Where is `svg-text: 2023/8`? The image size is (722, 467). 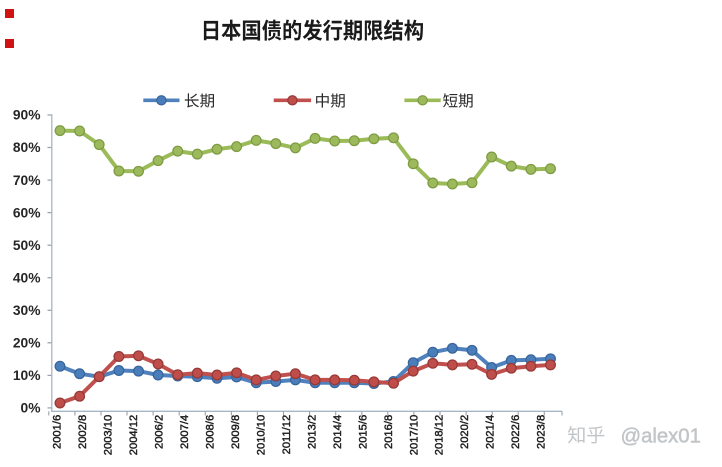 svg-text: 2023/8 is located at coordinates (542, 432).